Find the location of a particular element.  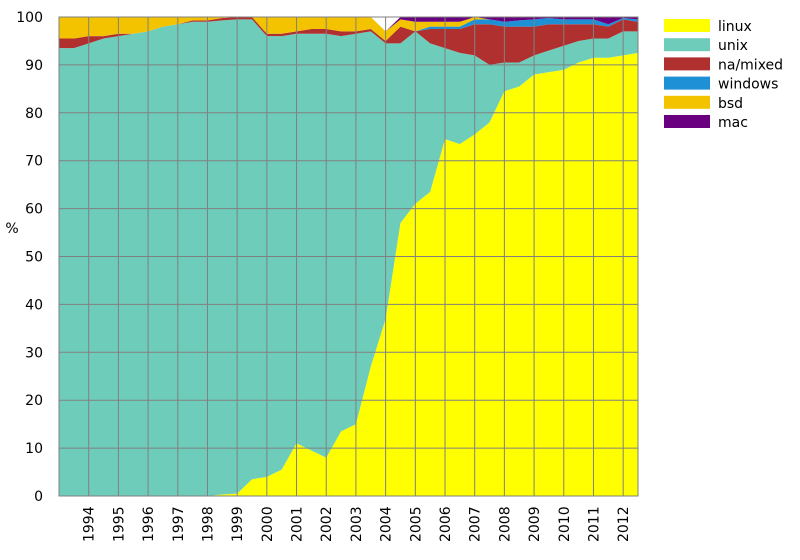

y-tick-label: 50 is located at coordinates (34, 258).